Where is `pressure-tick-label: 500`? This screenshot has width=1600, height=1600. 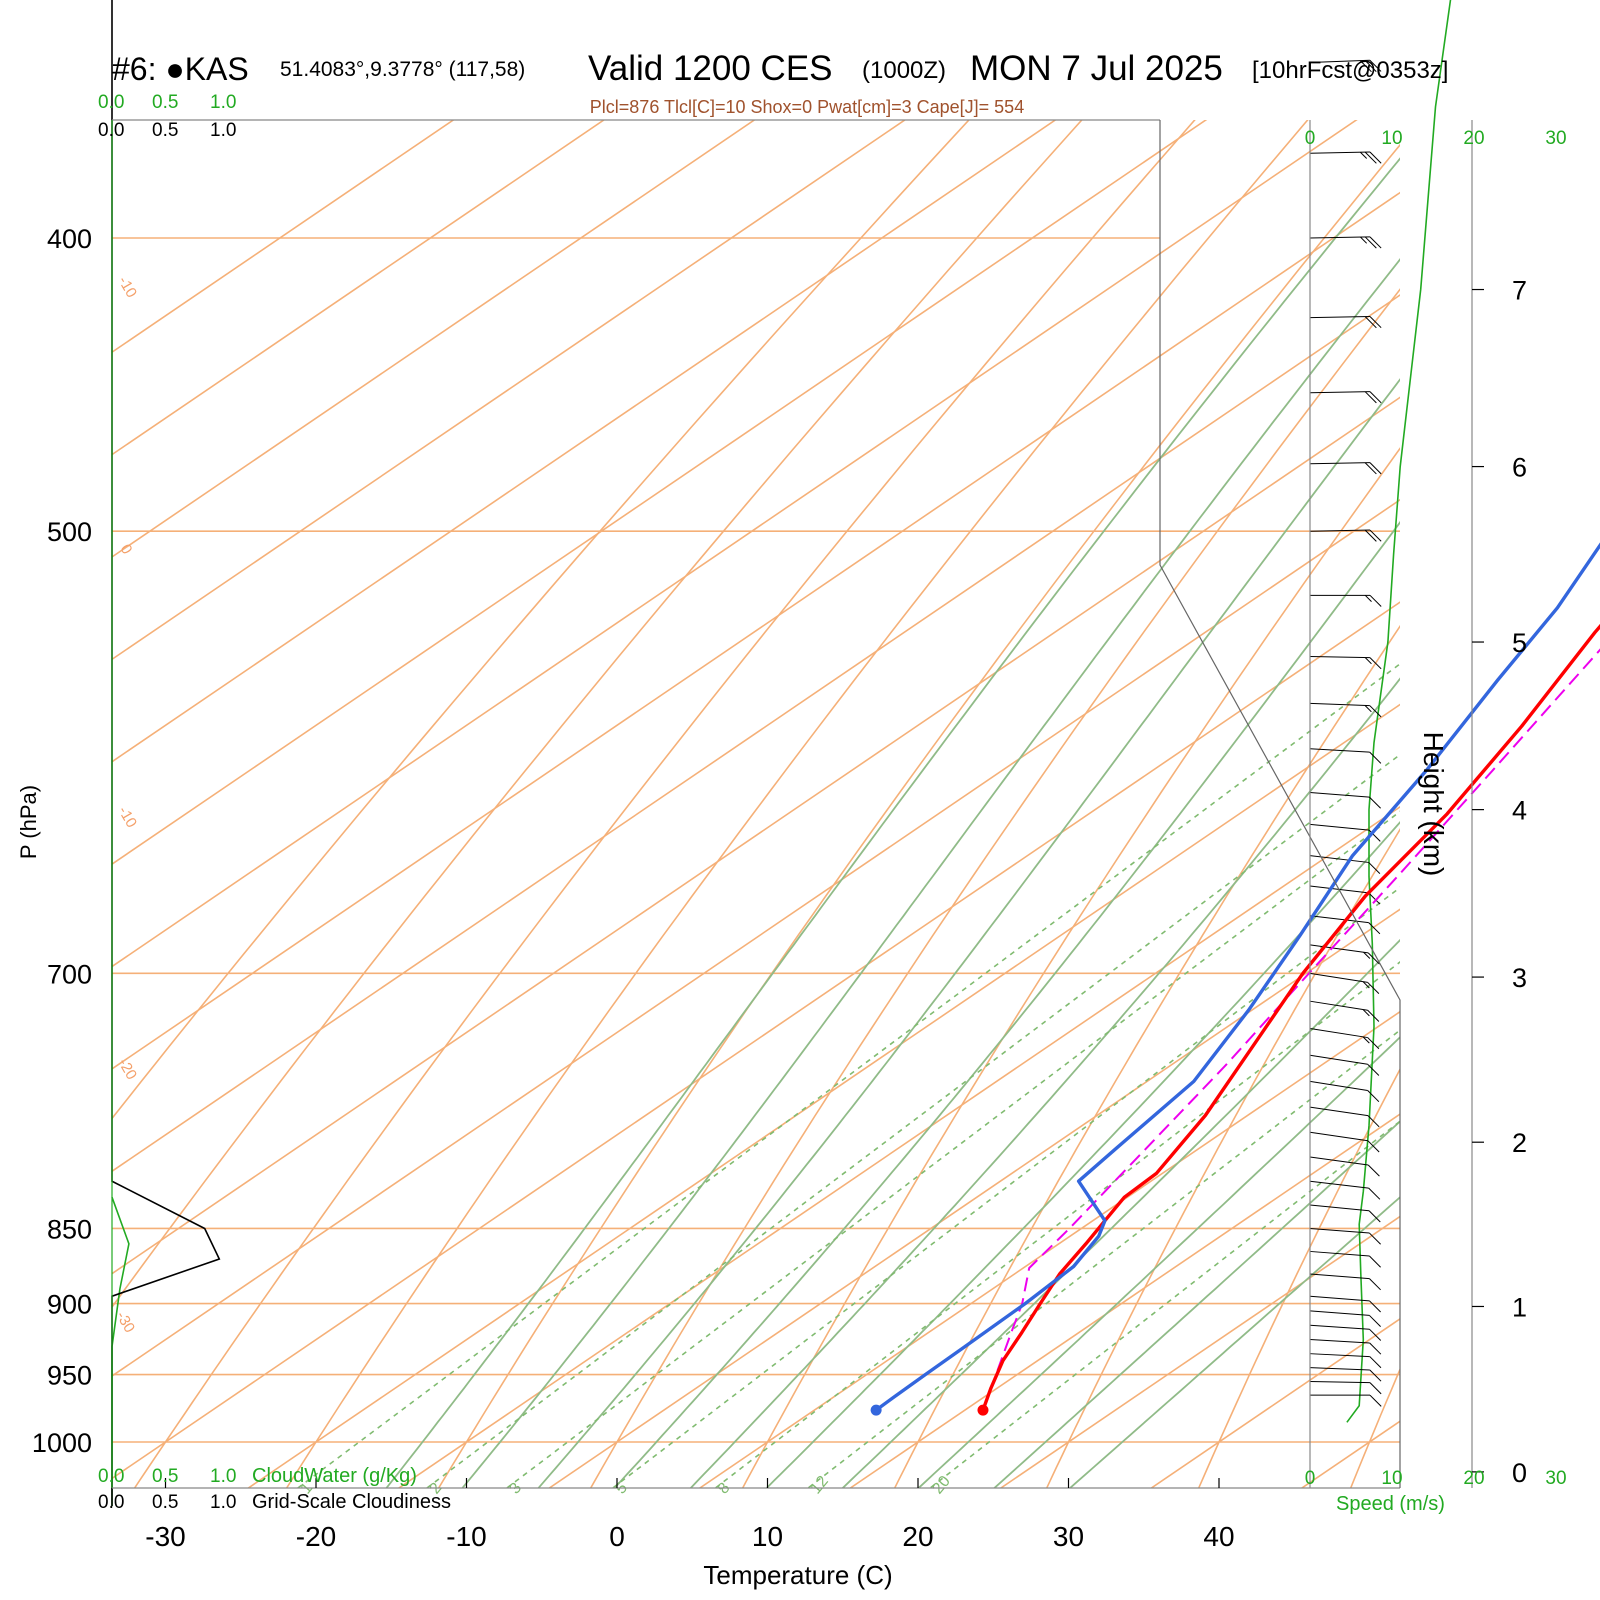 pressure-tick-label: 500 is located at coordinates (69, 532).